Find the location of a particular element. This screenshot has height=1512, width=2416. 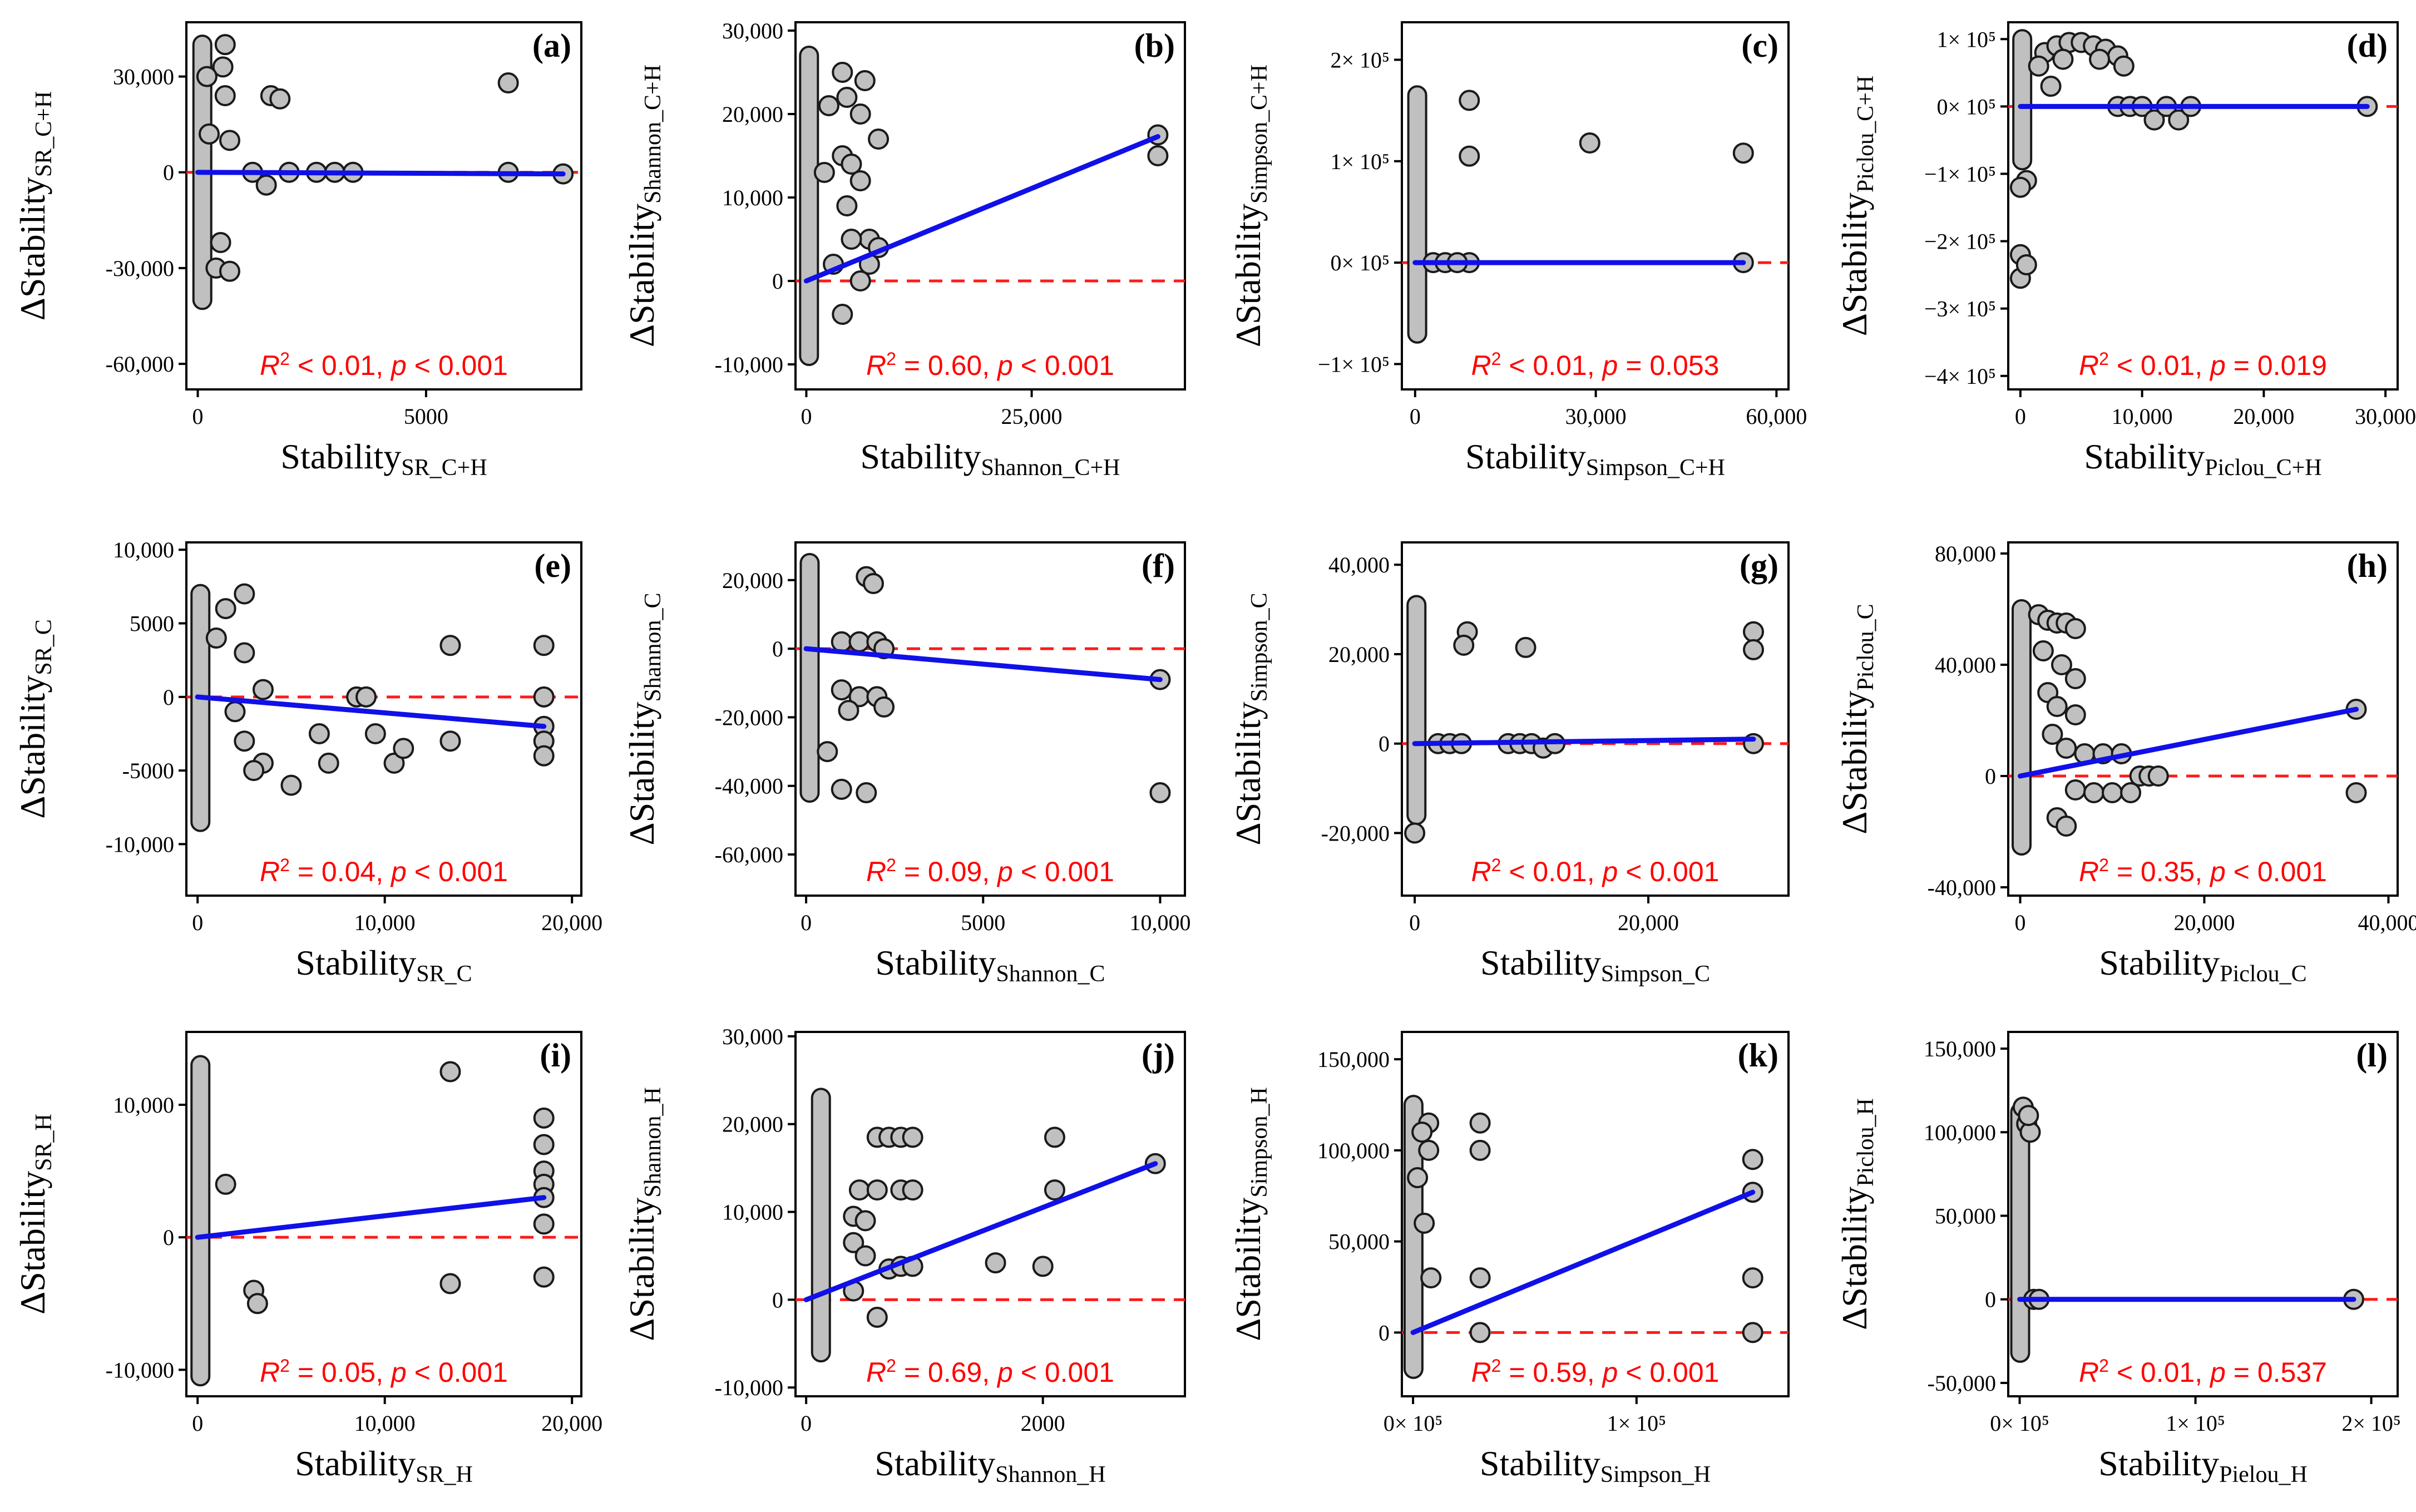

x-axis-label-sub: Simpson_C is located at coordinates (1655, 974).